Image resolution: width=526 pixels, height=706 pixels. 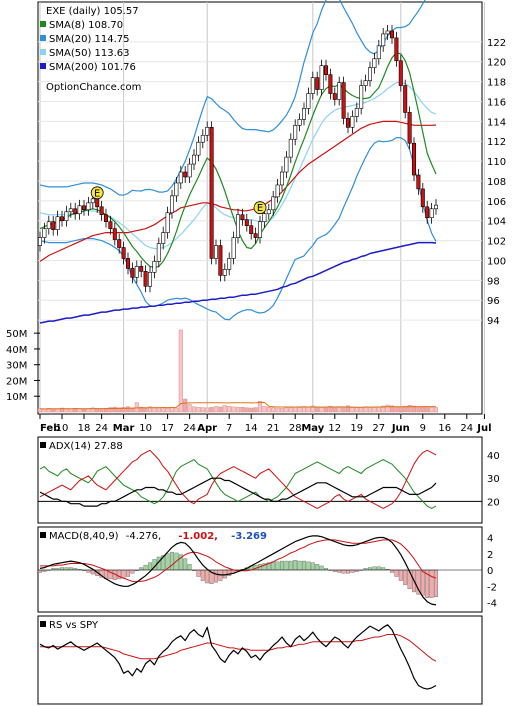 I want to click on price-tick-label: 108, so click(x=496, y=182).